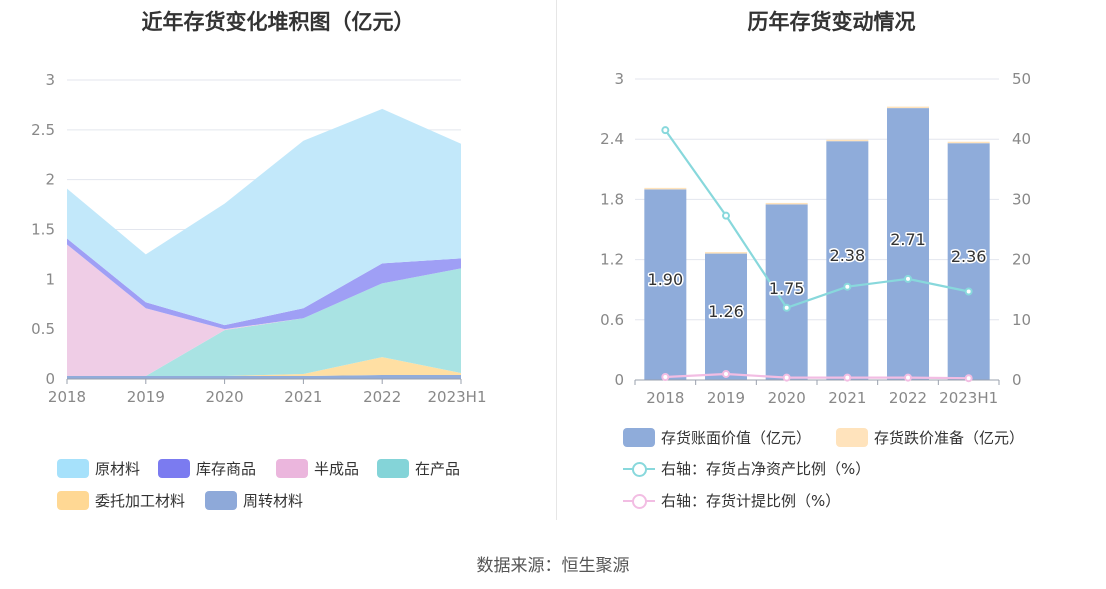 The image size is (1106, 589). What do you see at coordinates (1021, 79) in the screenshot?
I see `right-y-right-tick-label: 50` at bounding box center [1021, 79].